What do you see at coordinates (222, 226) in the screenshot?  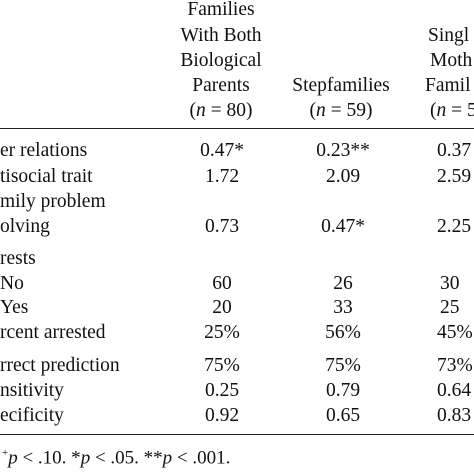 I see `cell-col1: 0.73` at bounding box center [222, 226].